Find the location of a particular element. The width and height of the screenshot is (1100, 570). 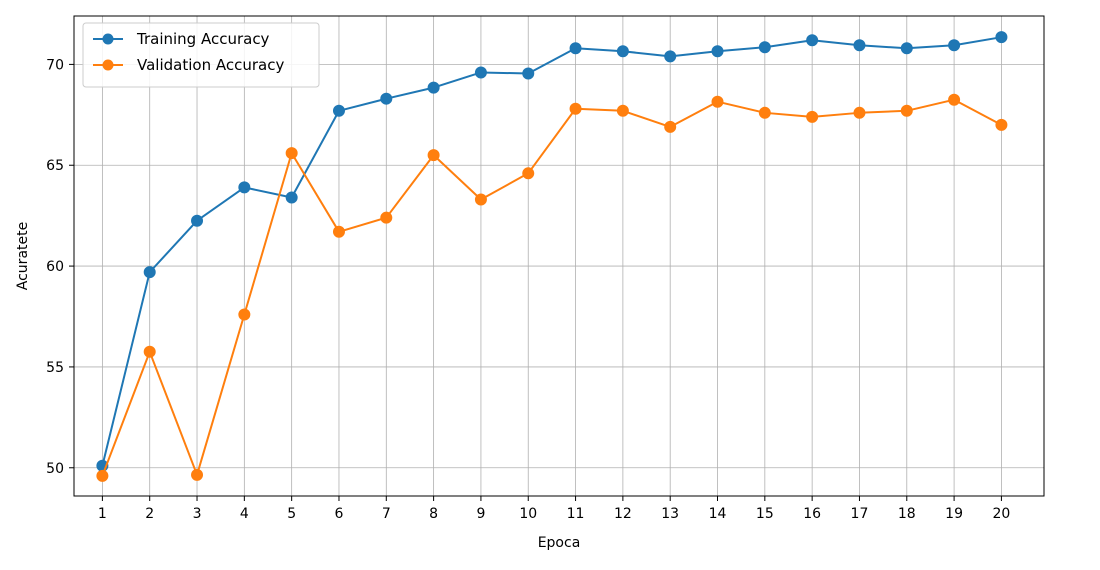

x-tick-label: 5 is located at coordinates (291, 514).